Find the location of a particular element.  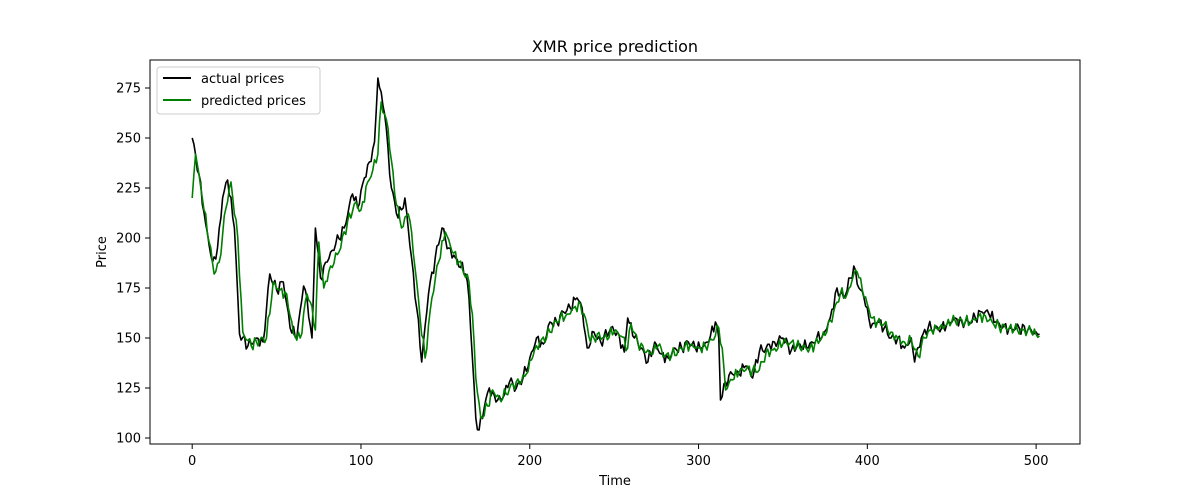

x-tick-label: 100 is located at coordinates (361, 461).